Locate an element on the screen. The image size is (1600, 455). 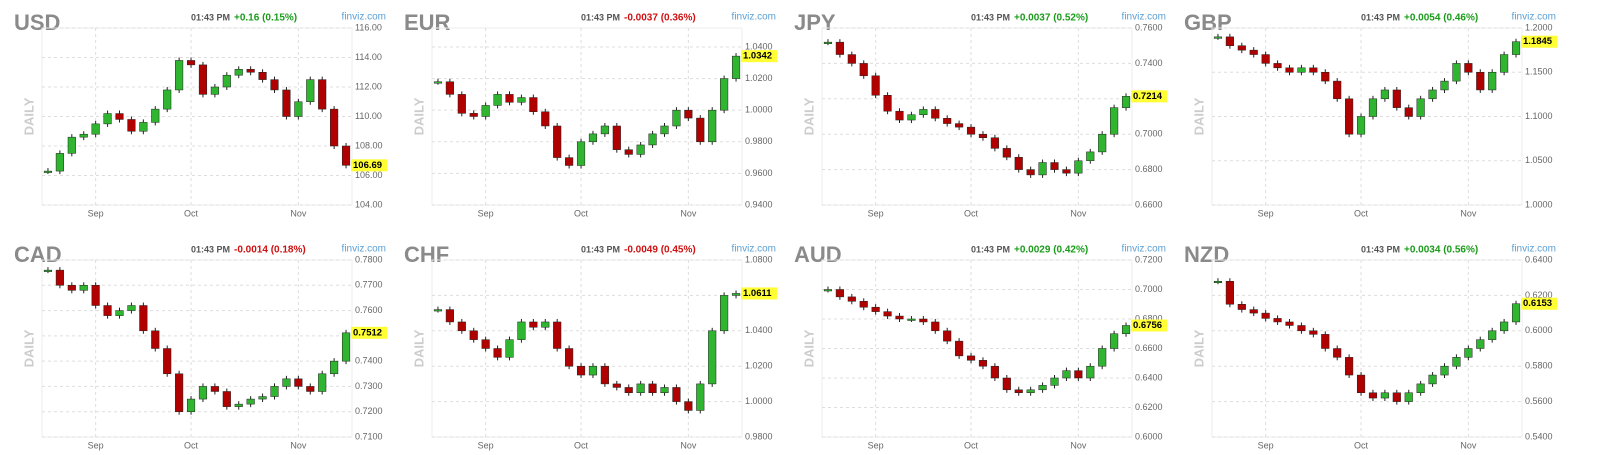
y-tick-label: 106.00 is located at coordinates (369, 175).